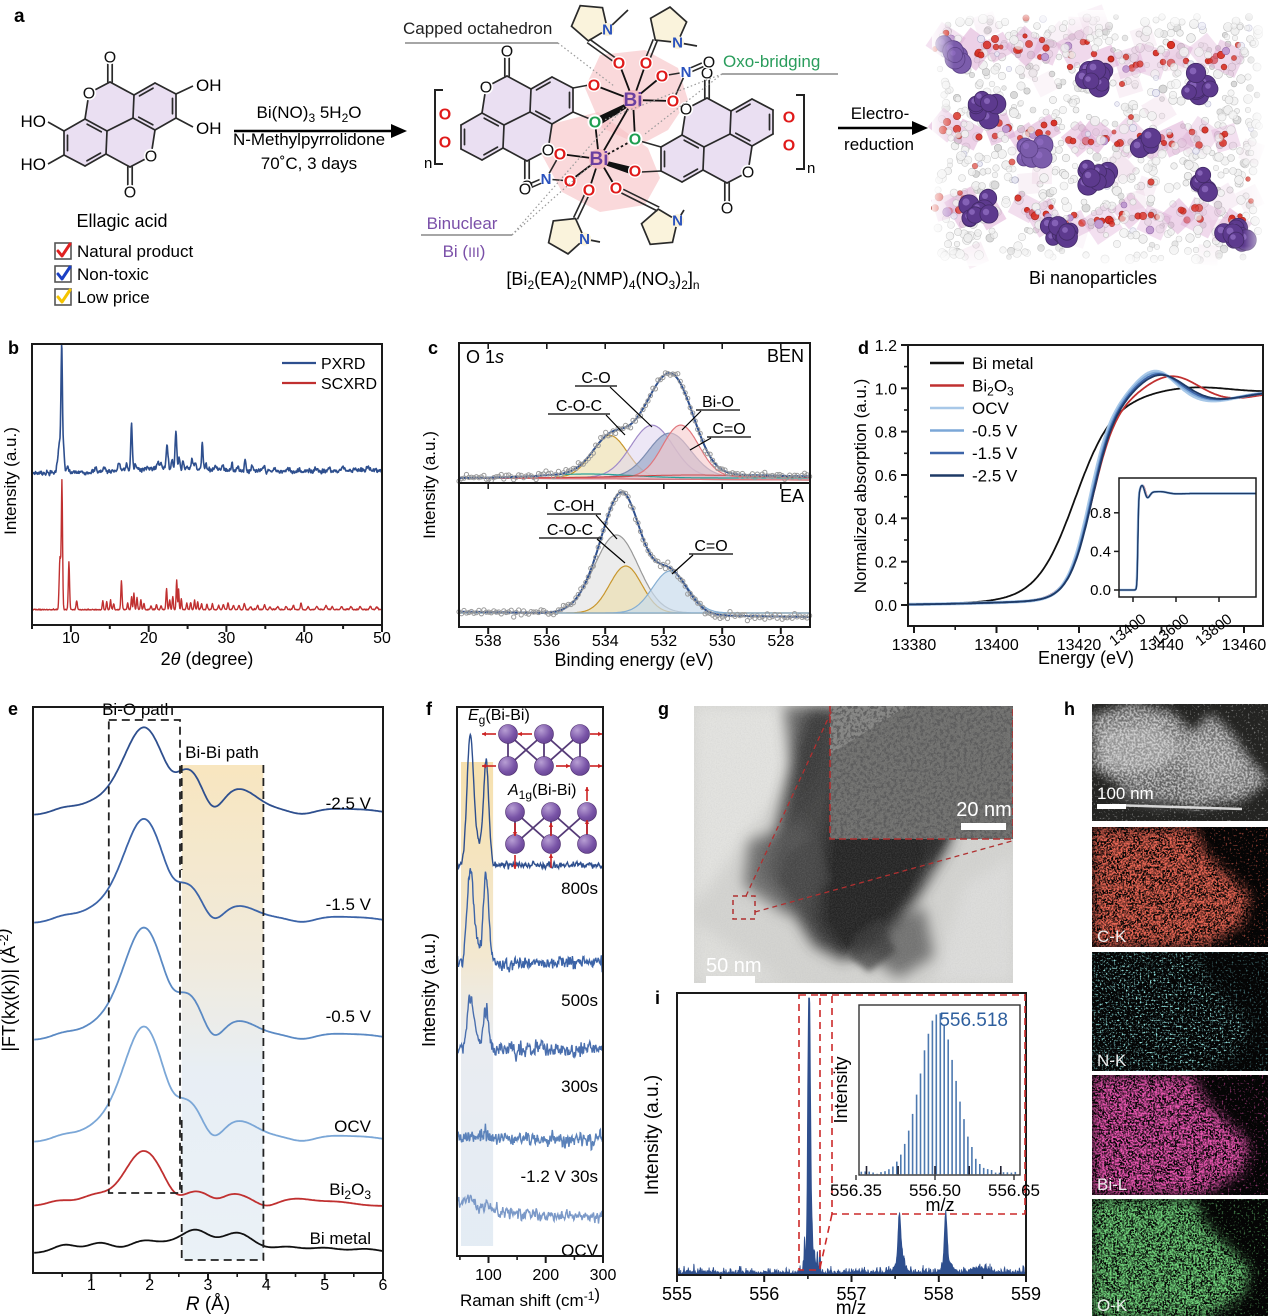 Image resolution: width=1268 pixels, height=1316 pixels. Describe the element at coordinates (1112, 1184) in the screenshot. I see `svg-text: Bi-L` at that location.